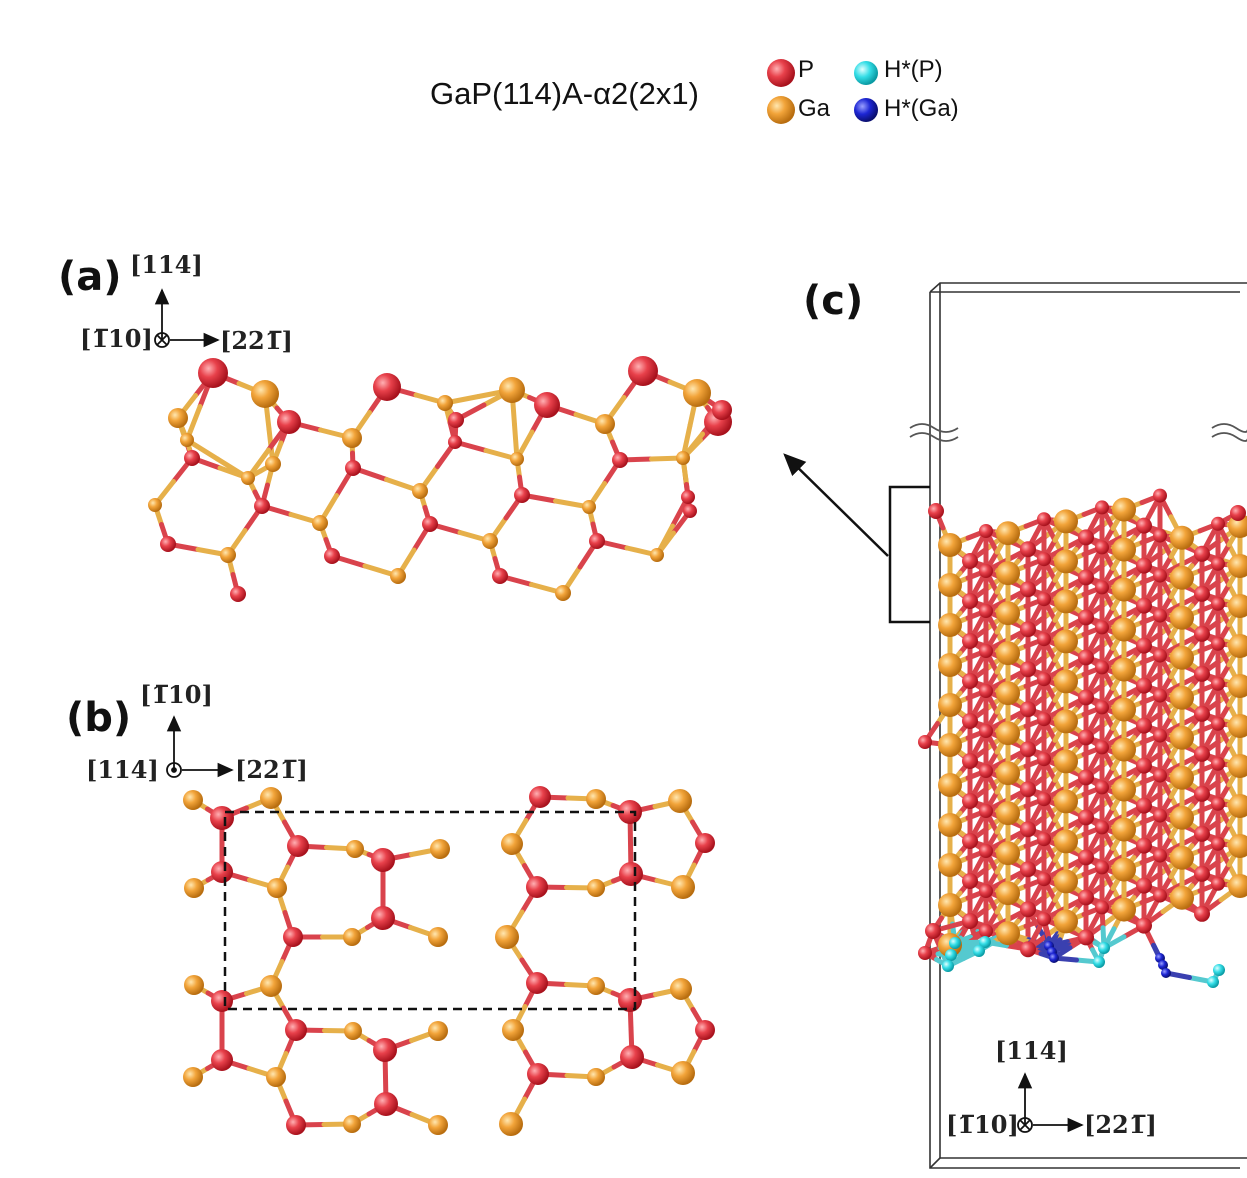 The width and height of the screenshot is (1247, 1178). Describe the element at coordinates (822, 91) in the screenshot. I see `legend-swatches` at that location.